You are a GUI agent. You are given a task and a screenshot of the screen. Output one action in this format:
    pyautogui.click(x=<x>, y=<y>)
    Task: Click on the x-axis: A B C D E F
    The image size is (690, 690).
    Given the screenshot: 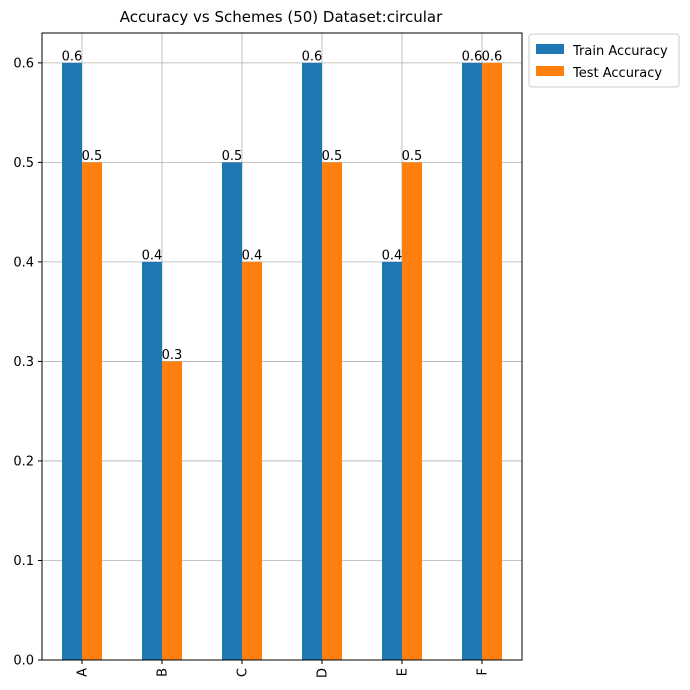 What is the action you would take?
    pyautogui.click(x=283, y=669)
    